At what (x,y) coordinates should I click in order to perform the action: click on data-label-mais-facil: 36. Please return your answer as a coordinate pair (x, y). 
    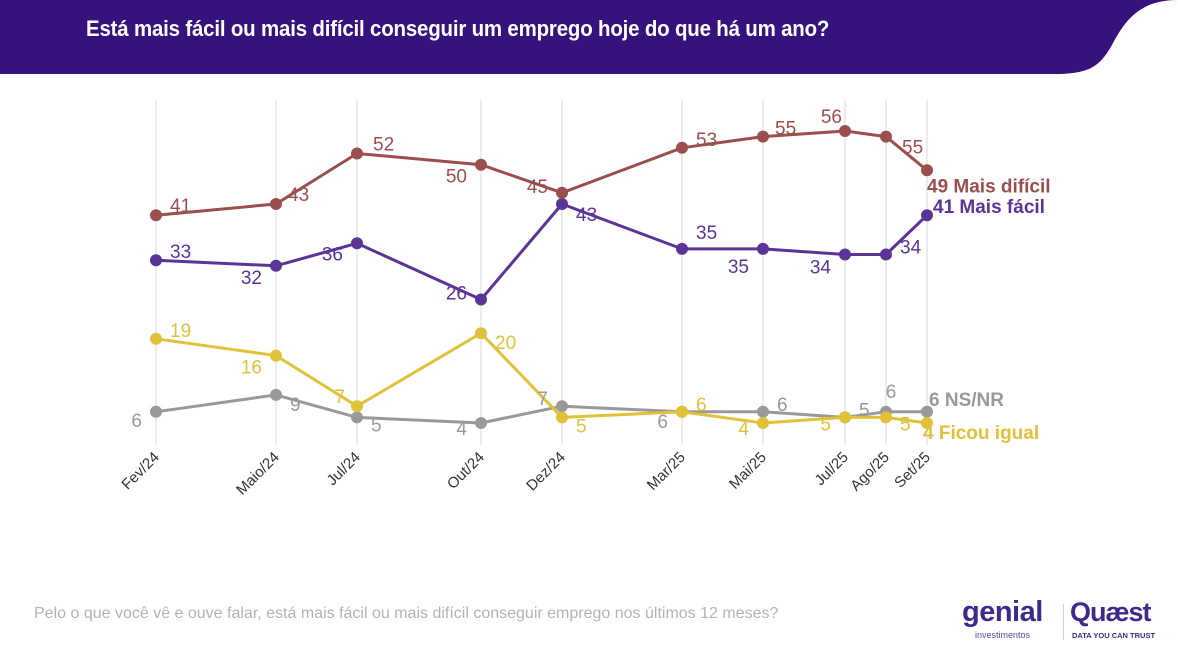
    Looking at the image, I should click on (332, 254).